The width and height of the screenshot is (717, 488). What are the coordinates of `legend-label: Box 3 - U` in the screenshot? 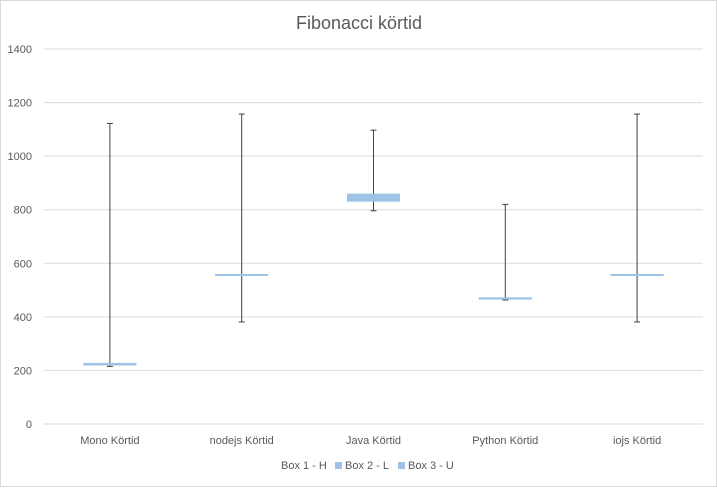 It's located at (431, 466).